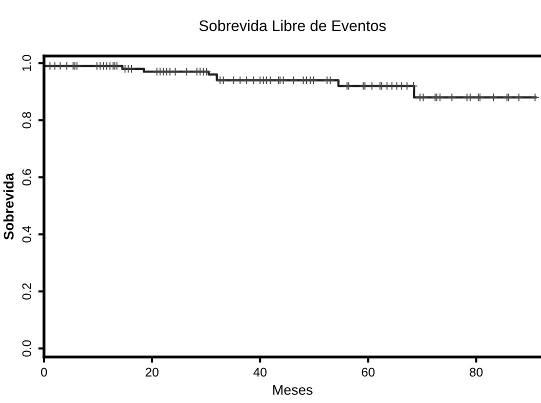 The width and height of the screenshot is (541, 403). I want to click on x-tick-label: 80, so click(476, 372).